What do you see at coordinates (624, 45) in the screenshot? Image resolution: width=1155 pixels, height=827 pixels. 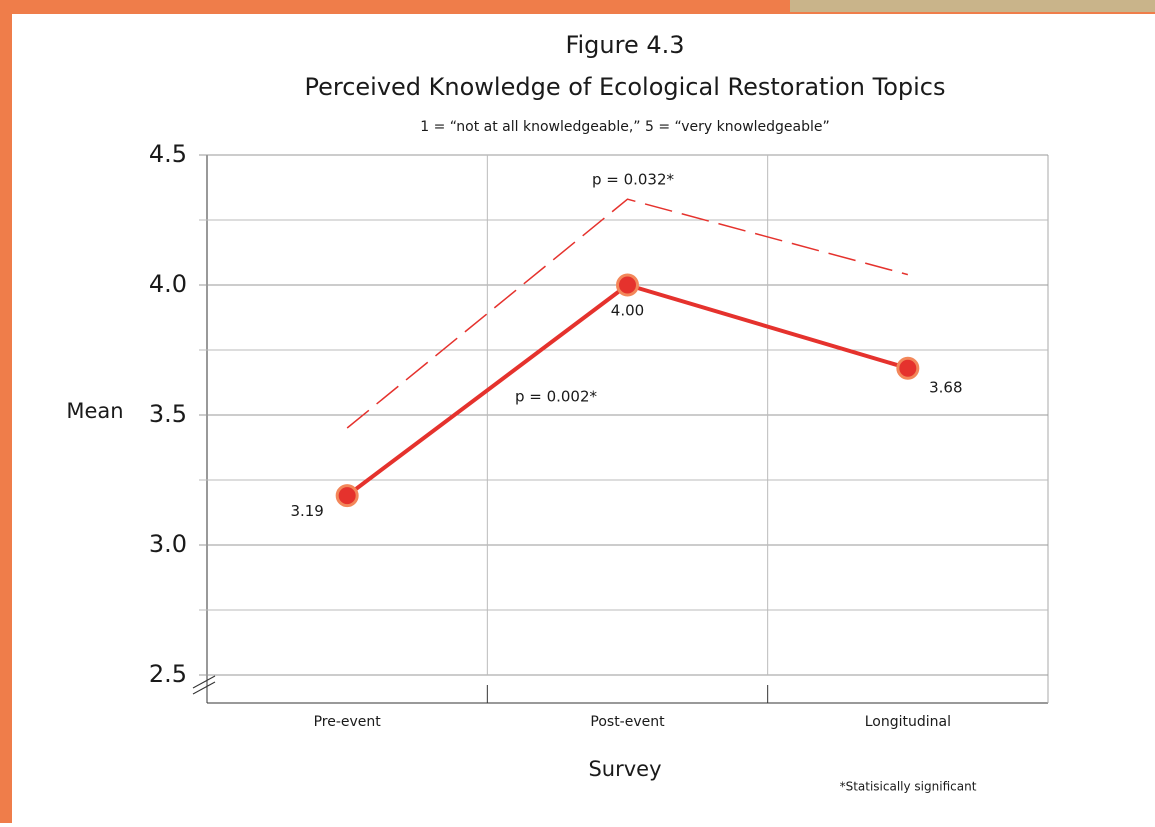 I see `chart-title: Figure 4.3` at bounding box center [624, 45].